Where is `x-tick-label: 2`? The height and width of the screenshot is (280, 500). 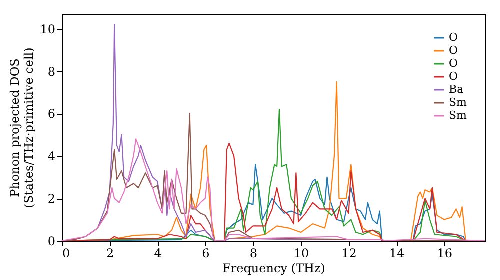 x-tick-label: 2 is located at coordinates (110, 253).